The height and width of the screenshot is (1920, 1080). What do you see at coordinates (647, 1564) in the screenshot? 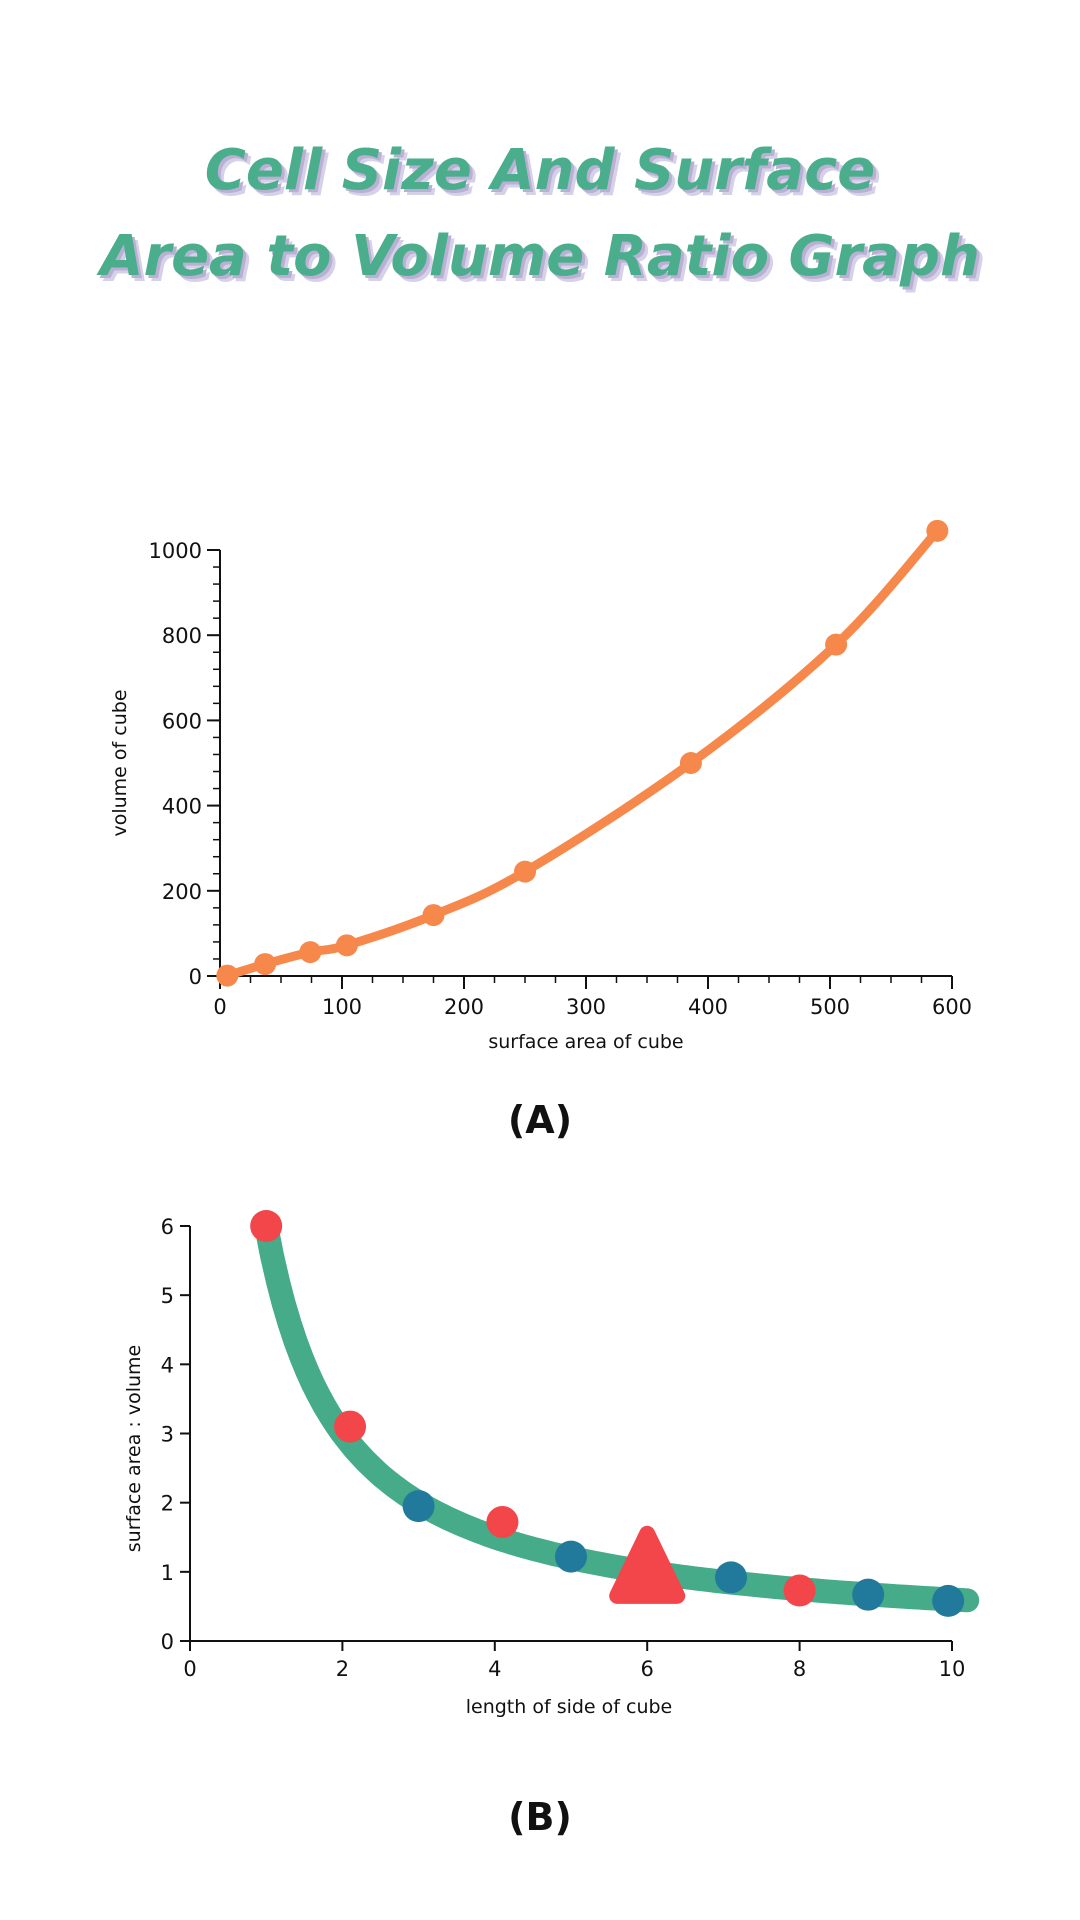
I see `data-point-triangle` at bounding box center [647, 1564].